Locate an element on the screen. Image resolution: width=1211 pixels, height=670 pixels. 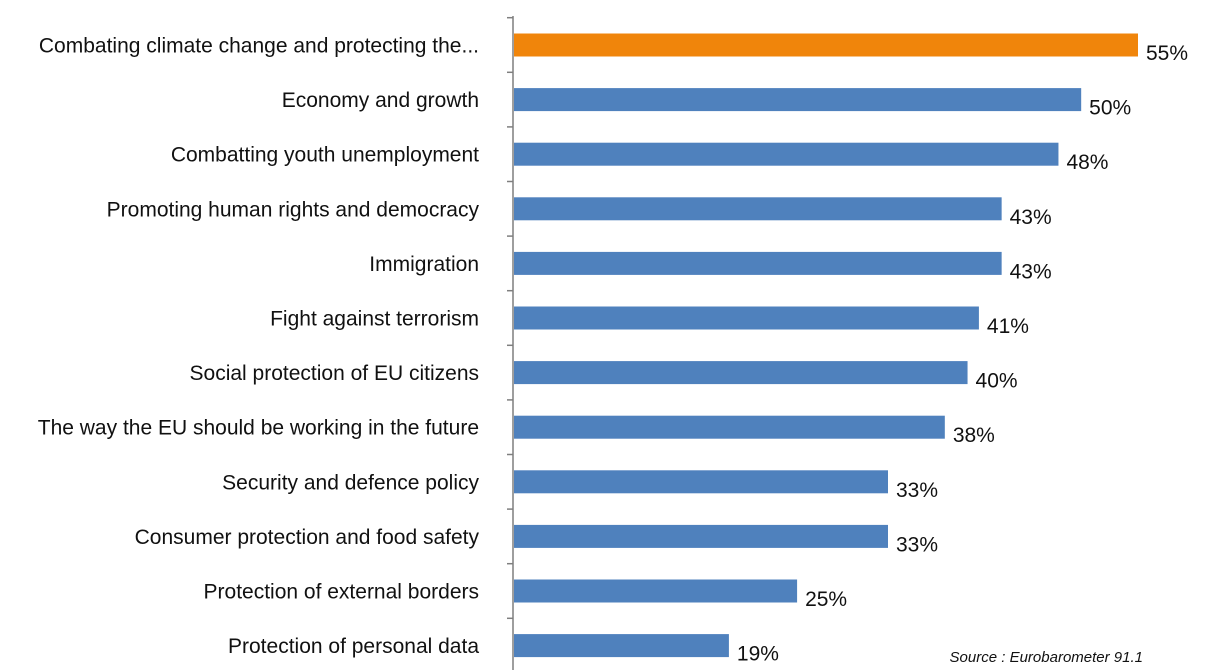
category-label: Protection of personal data is located at coordinates (353, 646).